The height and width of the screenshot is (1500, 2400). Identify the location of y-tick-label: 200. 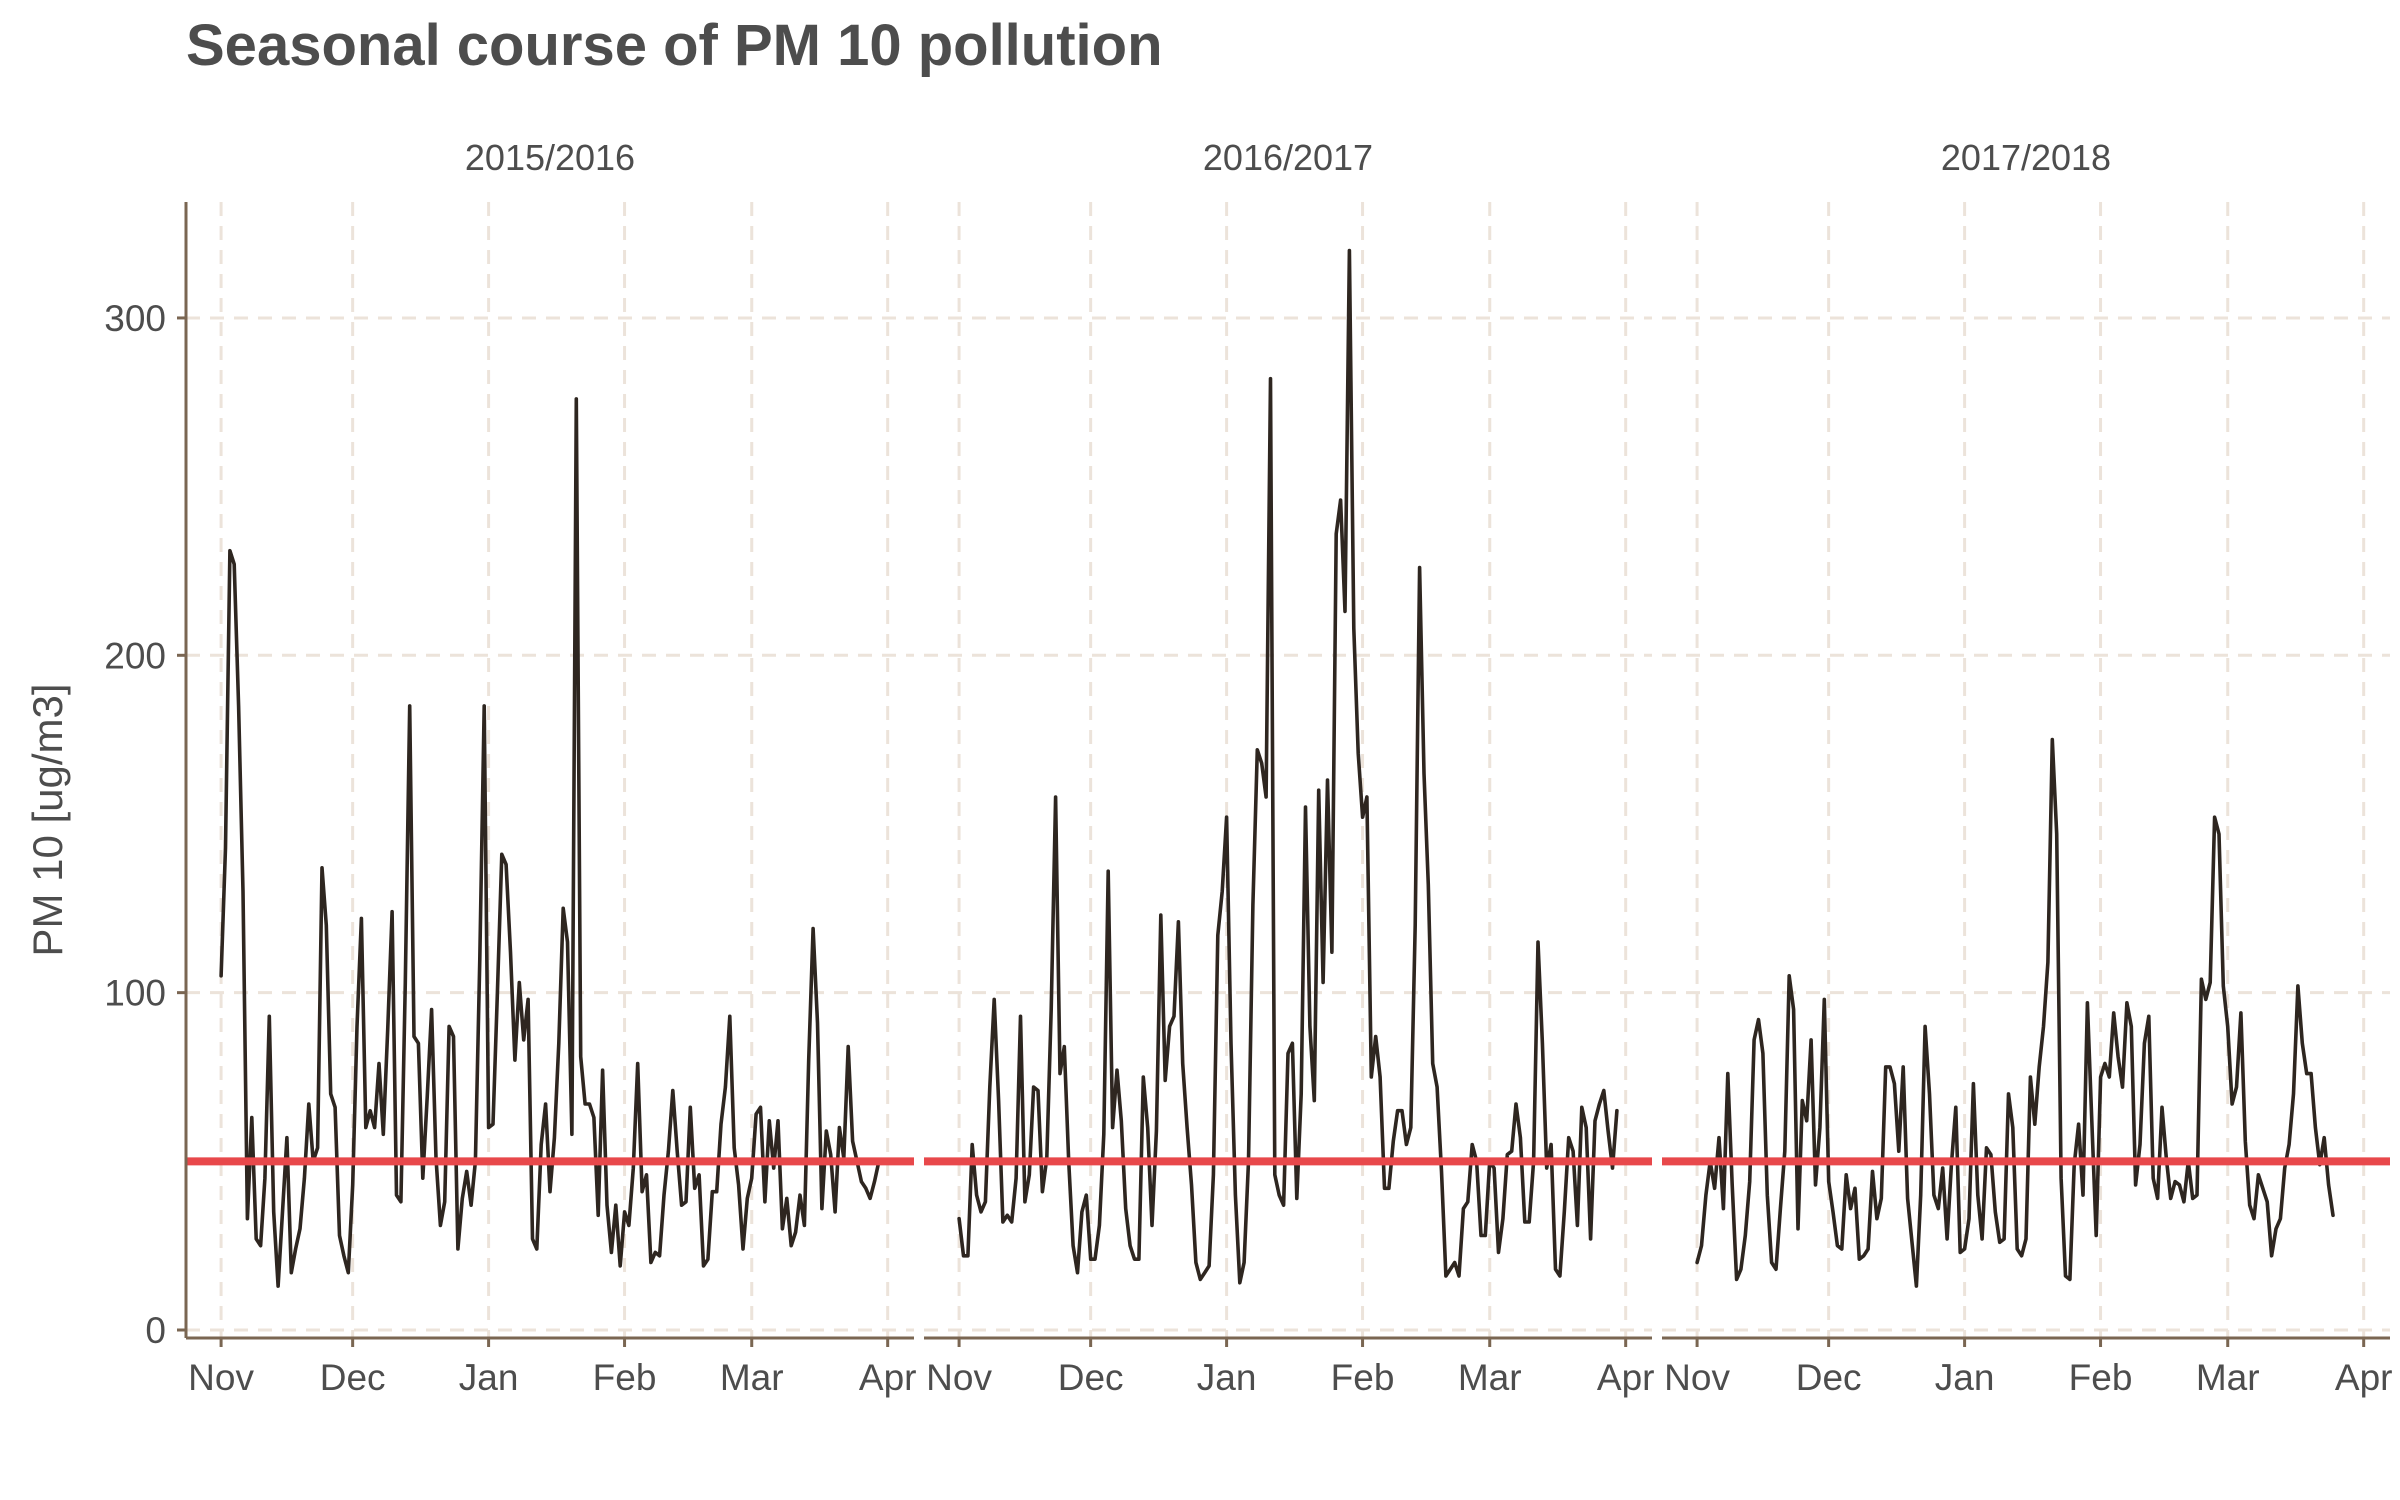
(135, 655).